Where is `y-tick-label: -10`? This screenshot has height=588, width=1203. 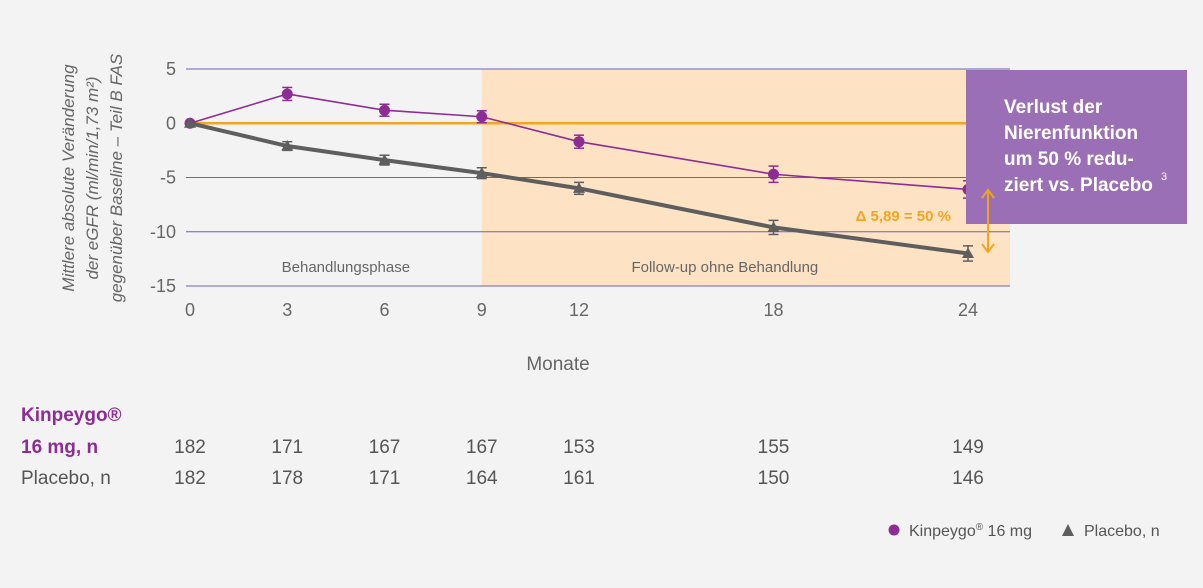 y-tick-label: -10 is located at coordinates (163, 232).